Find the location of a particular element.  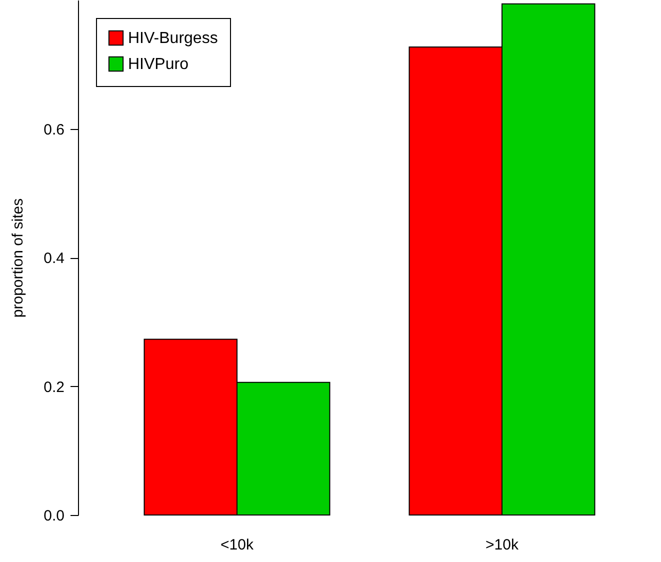

y-tick-label: 0.2 is located at coordinates (54, 387).